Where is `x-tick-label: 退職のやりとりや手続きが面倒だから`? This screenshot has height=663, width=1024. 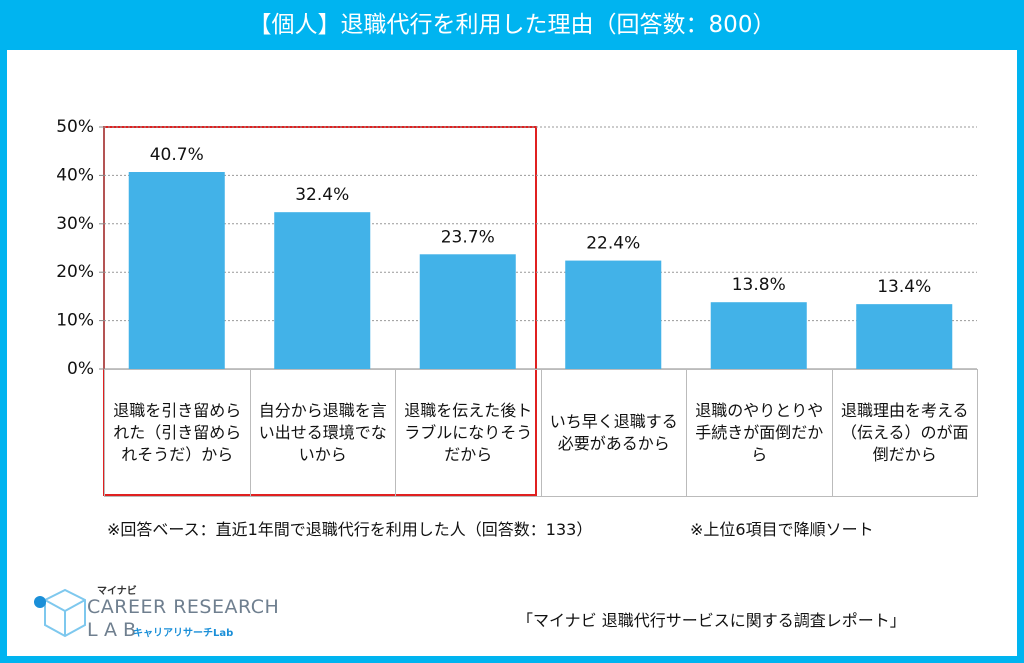 x-tick-label: 退職のやりとりや手続きが面倒だから is located at coordinates (759, 433).